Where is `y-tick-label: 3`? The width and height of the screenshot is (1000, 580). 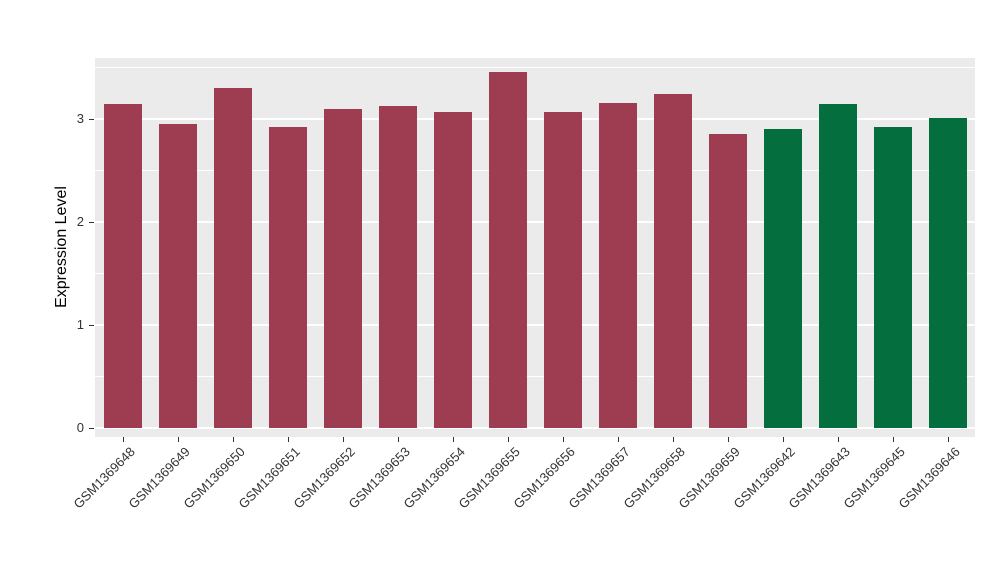 y-tick-label: 3 is located at coordinates (80, 118).